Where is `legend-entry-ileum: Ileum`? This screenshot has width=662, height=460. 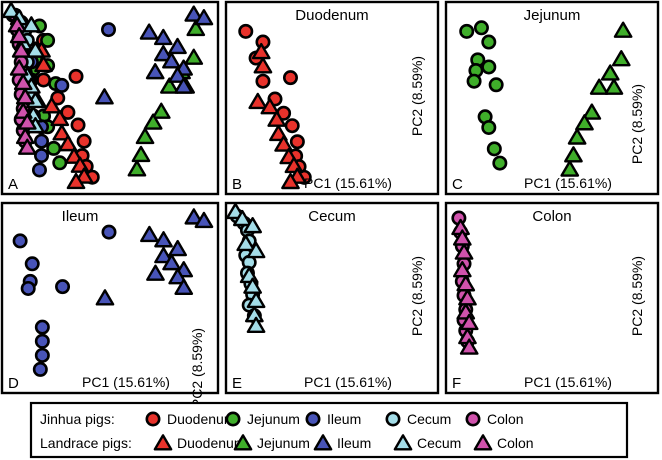
legend-entry-ileum: Ileum is located at coordinates (333, 419).